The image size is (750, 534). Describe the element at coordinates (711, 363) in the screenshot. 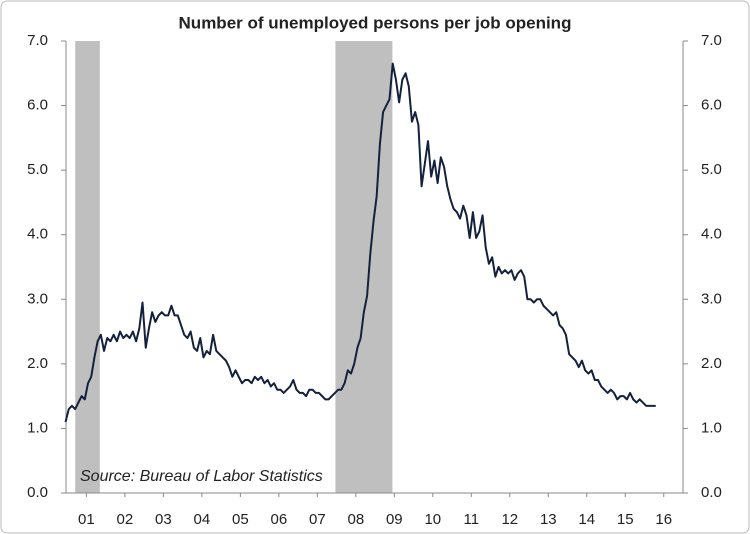

I see `y2-tick-label: 2.0` at that location.